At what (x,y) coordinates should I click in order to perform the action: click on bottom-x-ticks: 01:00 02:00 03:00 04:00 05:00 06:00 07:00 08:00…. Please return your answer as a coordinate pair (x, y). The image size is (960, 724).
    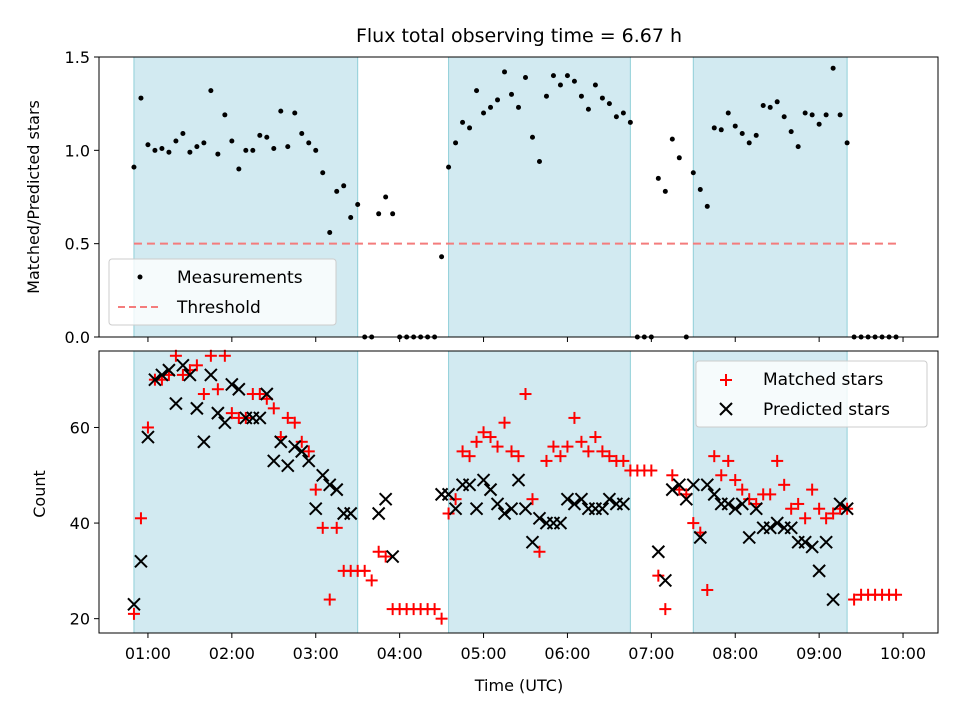
    Looking at the image, I should click on (525, 648).